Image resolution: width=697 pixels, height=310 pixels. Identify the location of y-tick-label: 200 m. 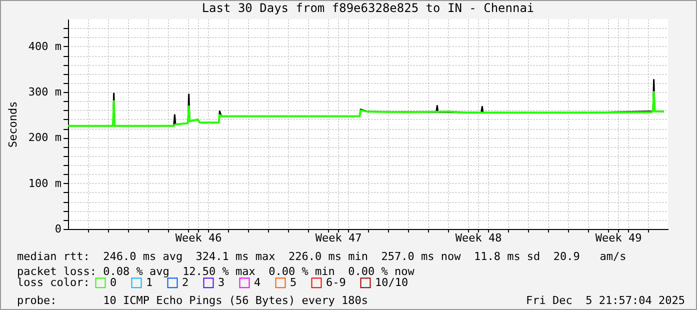
(45, 137).